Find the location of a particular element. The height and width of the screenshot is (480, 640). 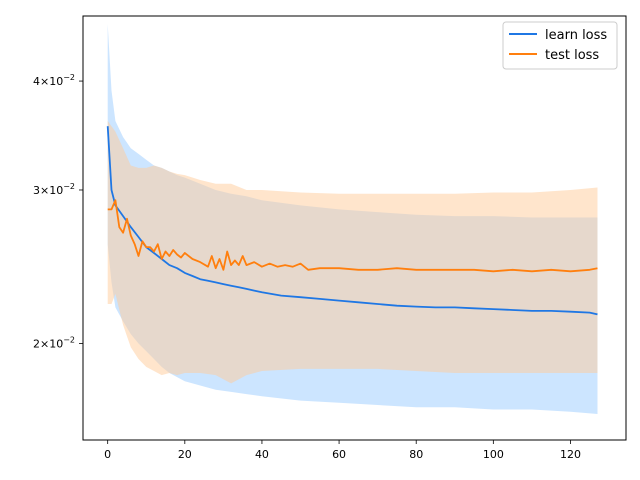

x-tick-label: 100 is located at coordinates (493, 454).